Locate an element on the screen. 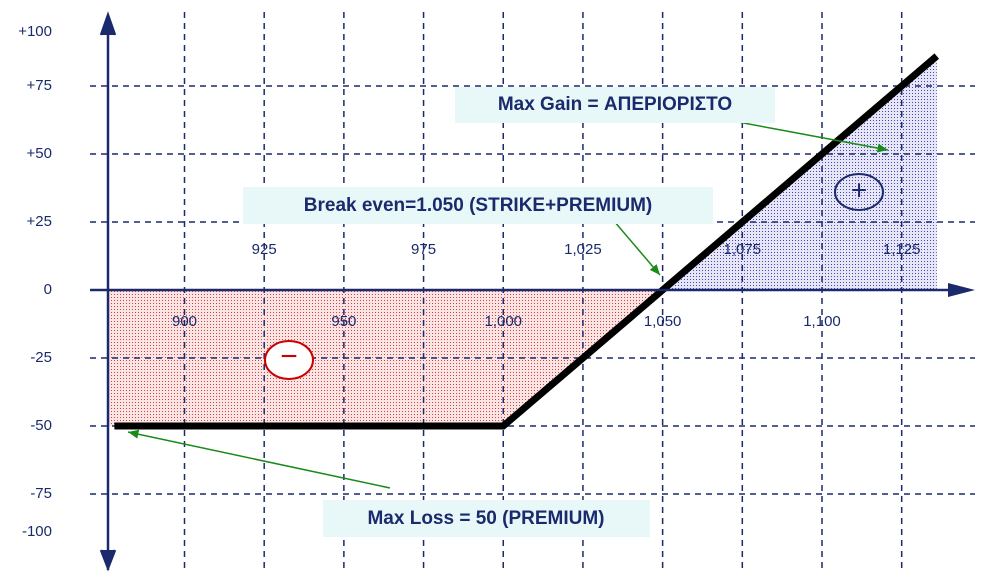 Image resolution: width=993 pixels, height=578 pixels. annotation: Break even=1.050 (STRIKE+PREMIUM) is located at coordinates (478, 205).